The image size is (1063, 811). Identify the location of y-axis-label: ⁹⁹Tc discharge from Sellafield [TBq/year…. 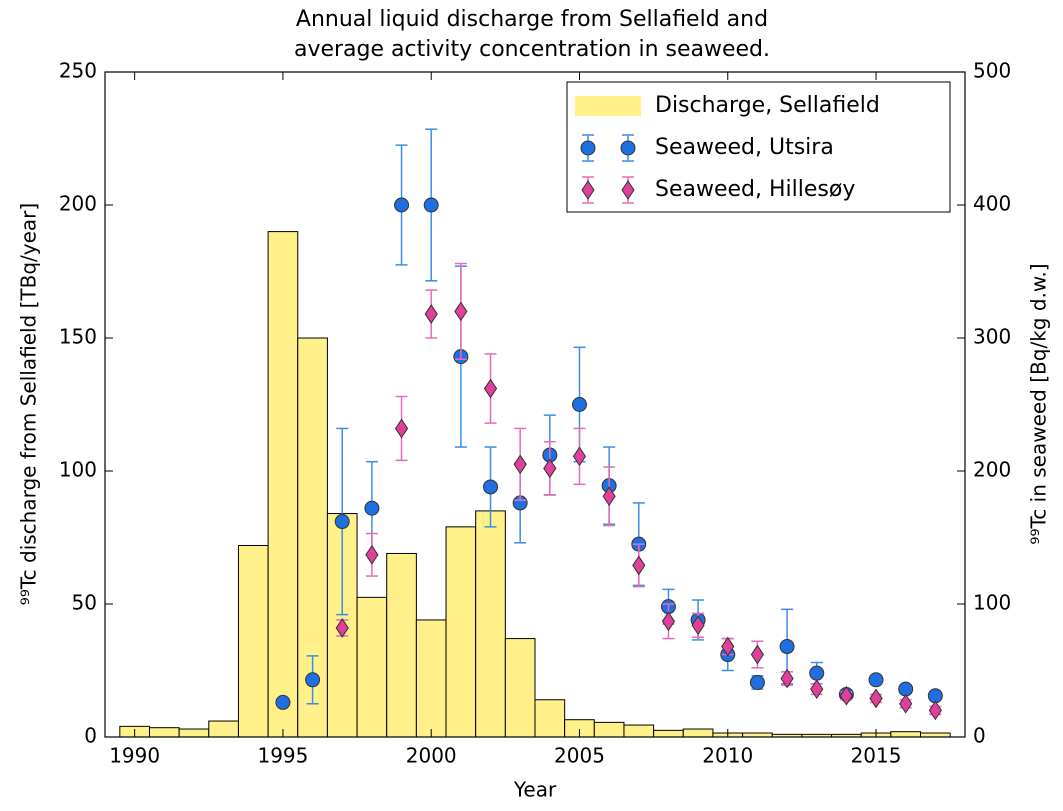
(29, 404).